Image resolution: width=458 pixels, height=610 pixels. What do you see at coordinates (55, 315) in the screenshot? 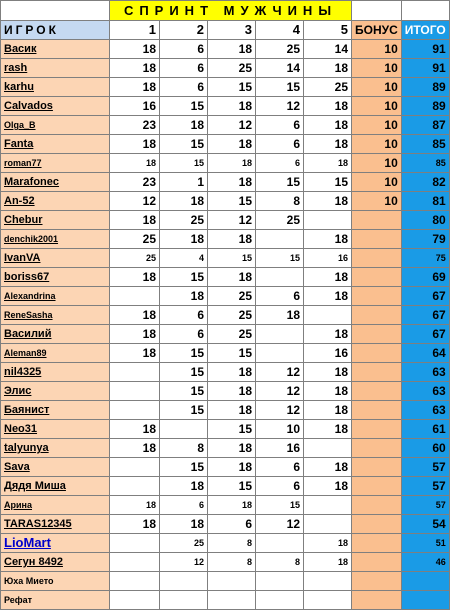
I see `player-name-cell: ReneSasha` at bounding box center [55, 315].